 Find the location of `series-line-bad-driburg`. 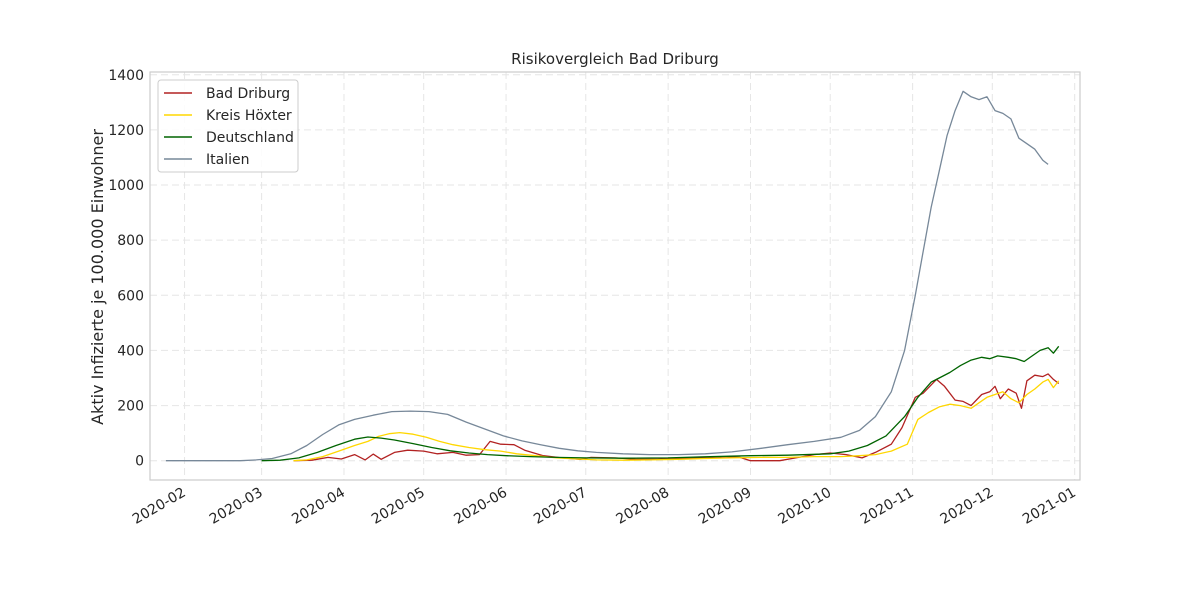

series-line-bad-driburg is located at coordinates (676, 417).